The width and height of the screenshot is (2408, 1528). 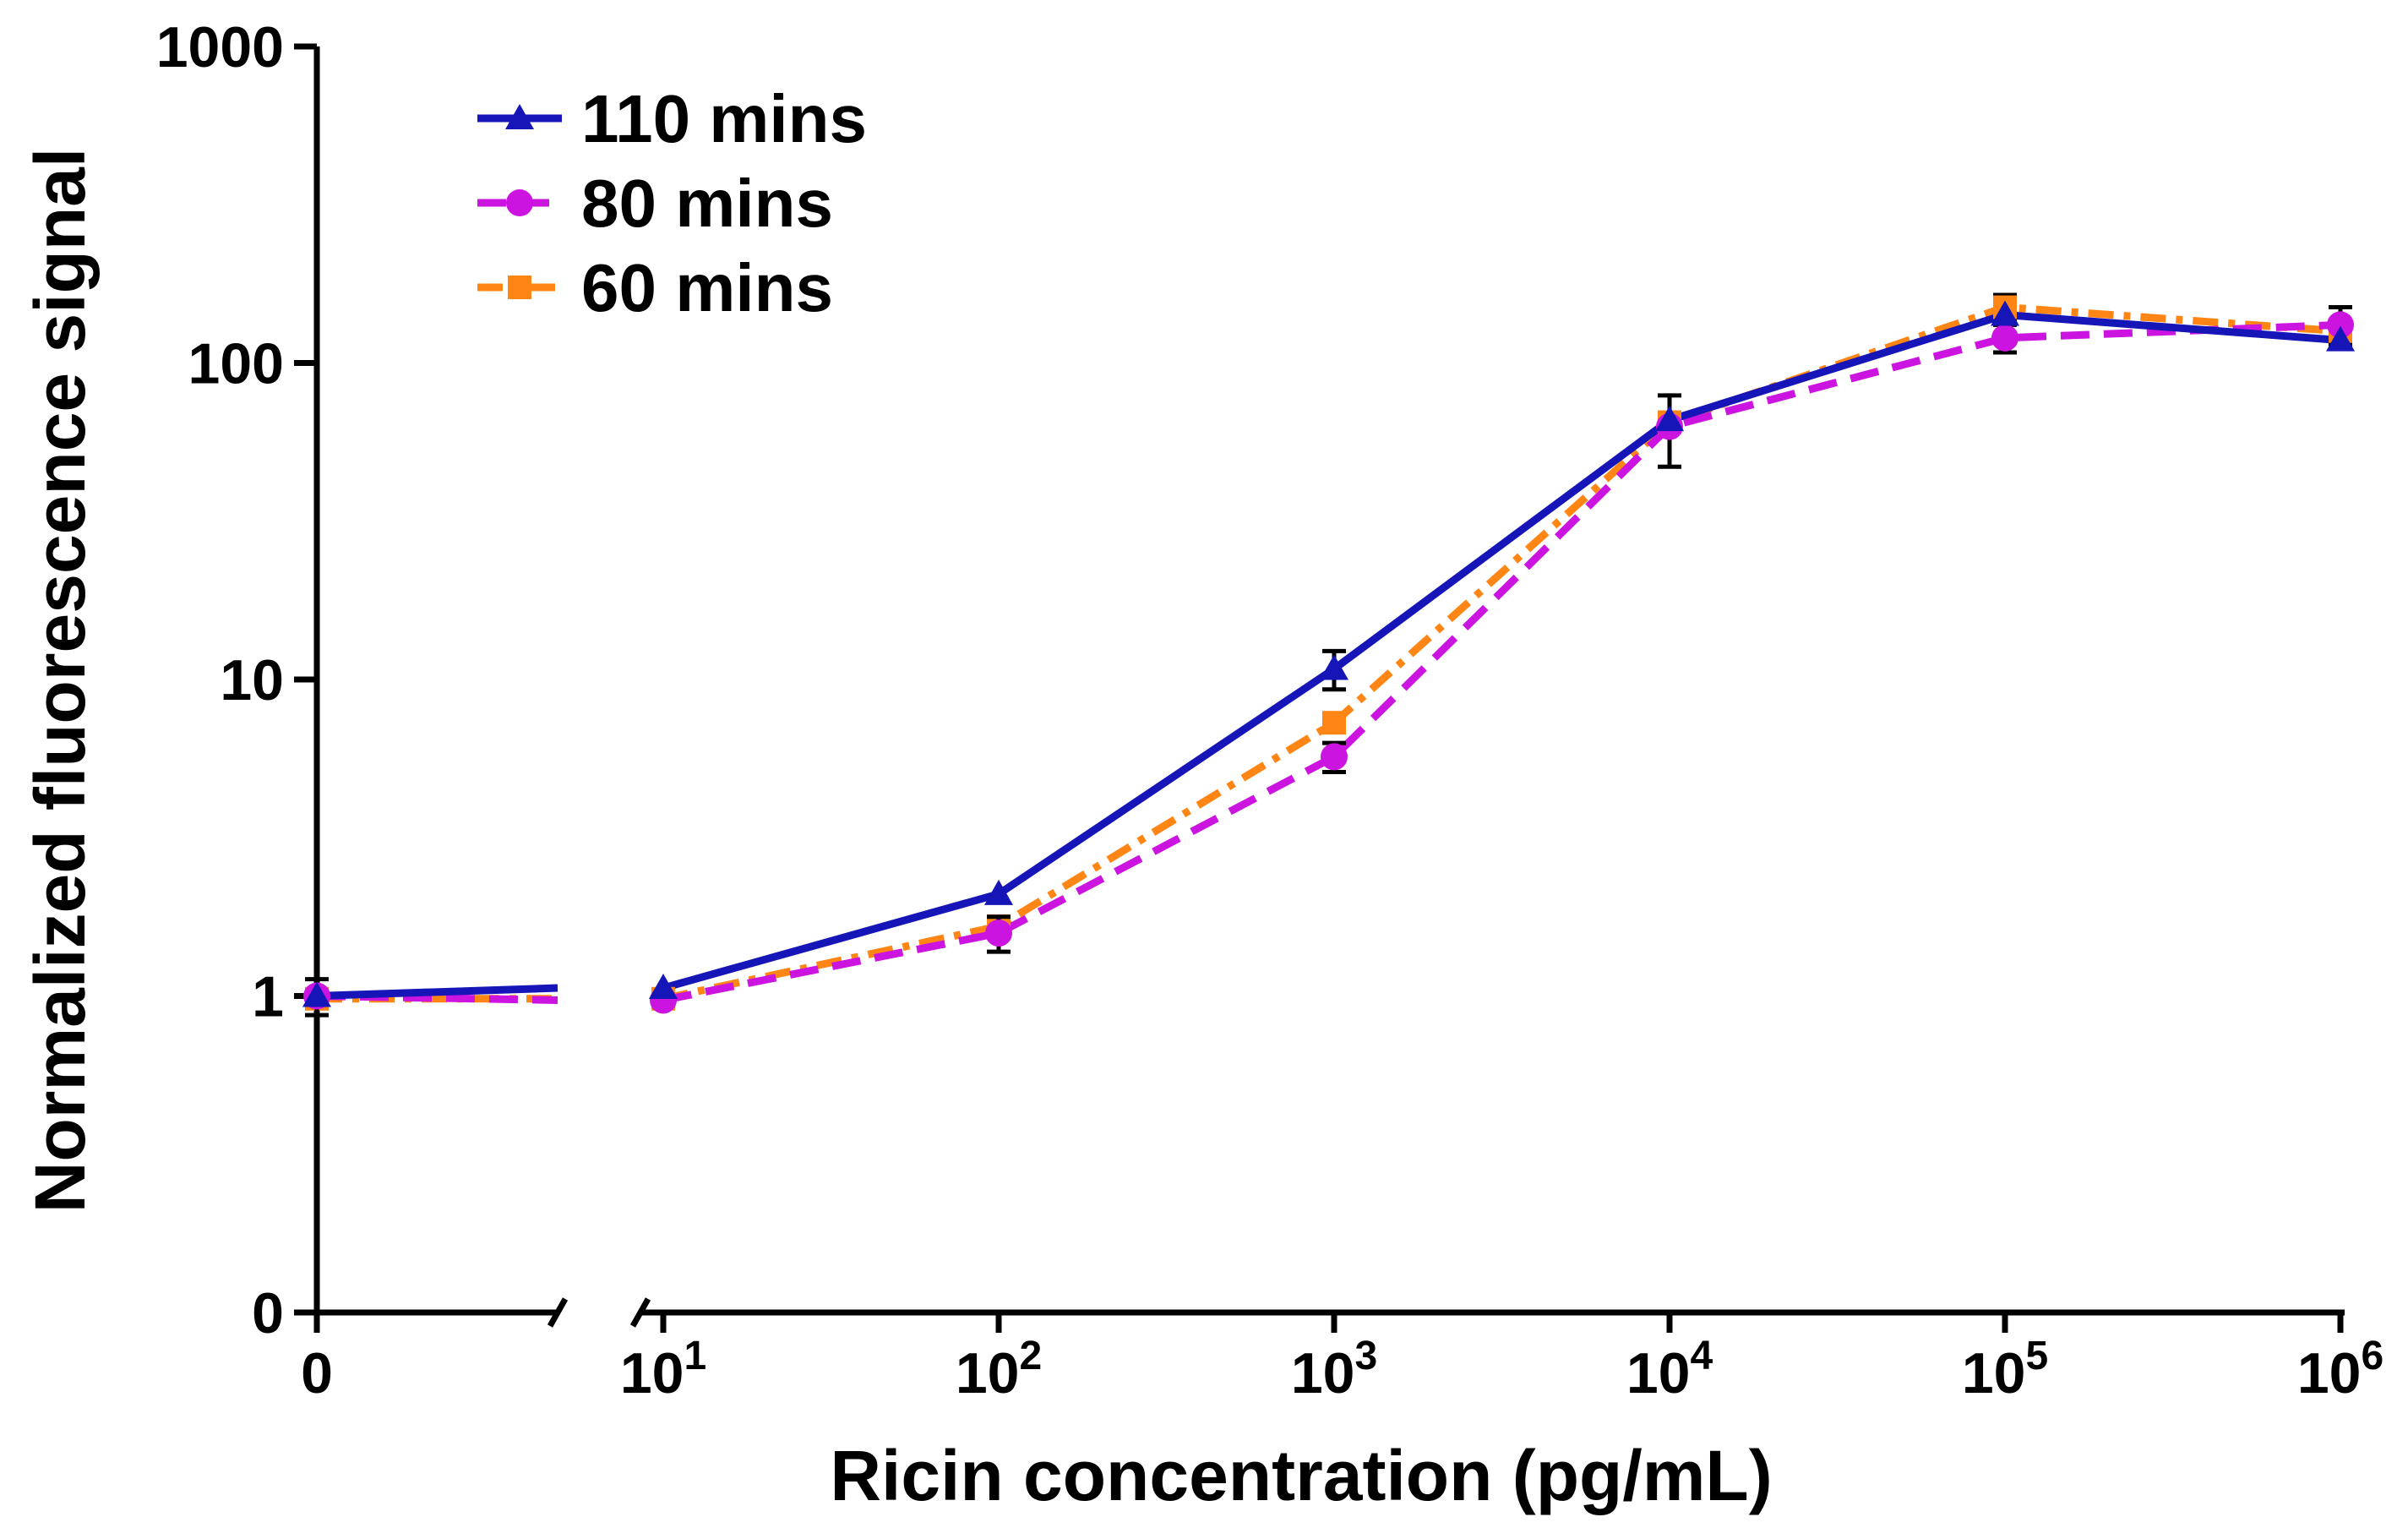 I want to click on x-tick-label: 10⁴, so click(x=1669, y=1369).